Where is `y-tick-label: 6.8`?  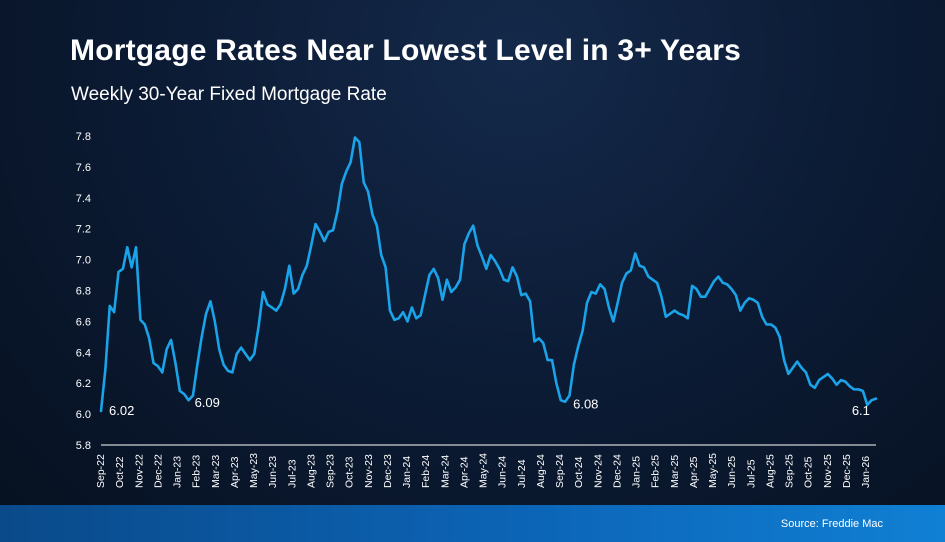
y-tick-label: 6.8 is located at coordinates (83, 292).